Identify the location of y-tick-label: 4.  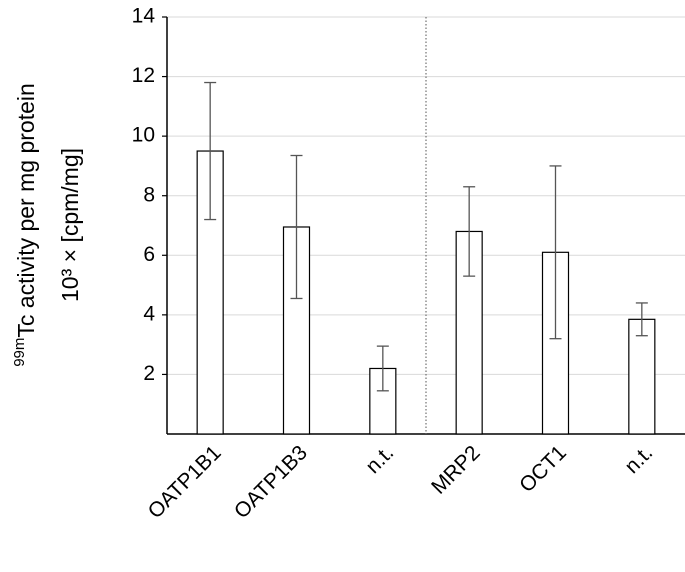
(149, 313).